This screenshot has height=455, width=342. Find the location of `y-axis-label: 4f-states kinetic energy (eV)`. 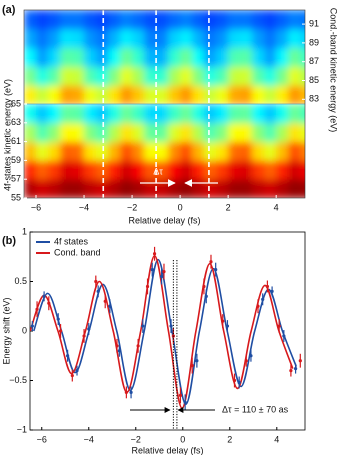

y-axis-label: 4f-states kinetic energy (eV) is located at coordinates (7, 135).